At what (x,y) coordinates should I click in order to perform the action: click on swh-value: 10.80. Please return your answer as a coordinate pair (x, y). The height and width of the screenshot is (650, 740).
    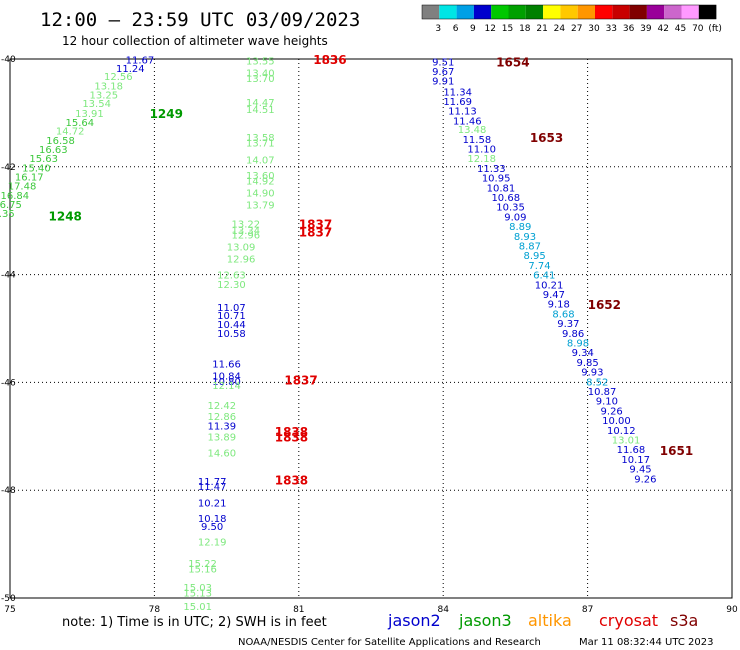
    Looking at the image, I should click on (226, 382).